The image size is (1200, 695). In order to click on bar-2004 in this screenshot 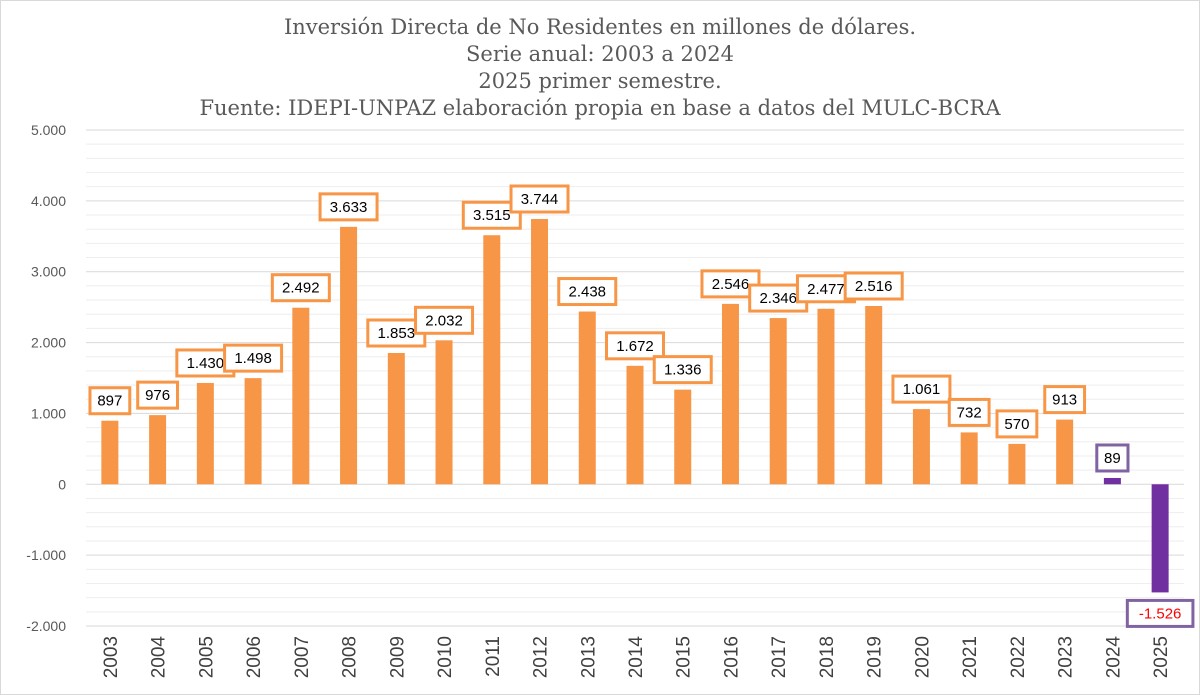, I will do `click(158, 450)`.